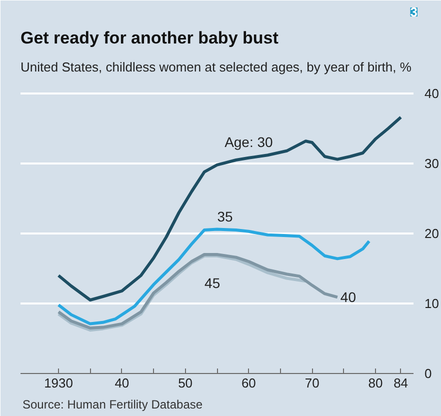  Describe the element at coordinates (149, 38) in the screenshot. I see `chart-title: Get ready for another baby bust` at that location.